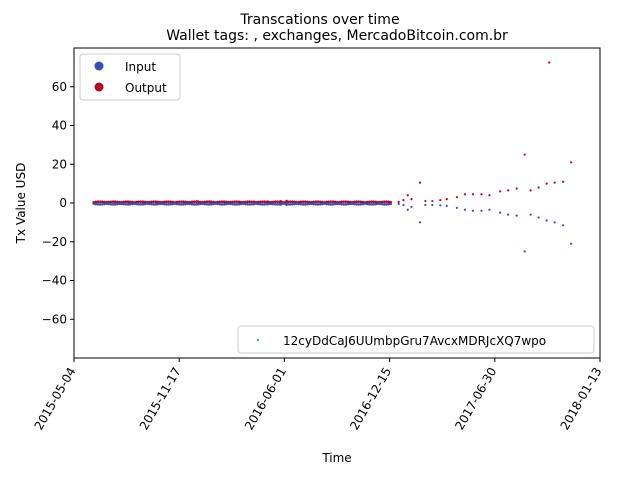 This screenshot has height=480, width=640. I want to click on y-tick-label: 40, so click(59, 126).